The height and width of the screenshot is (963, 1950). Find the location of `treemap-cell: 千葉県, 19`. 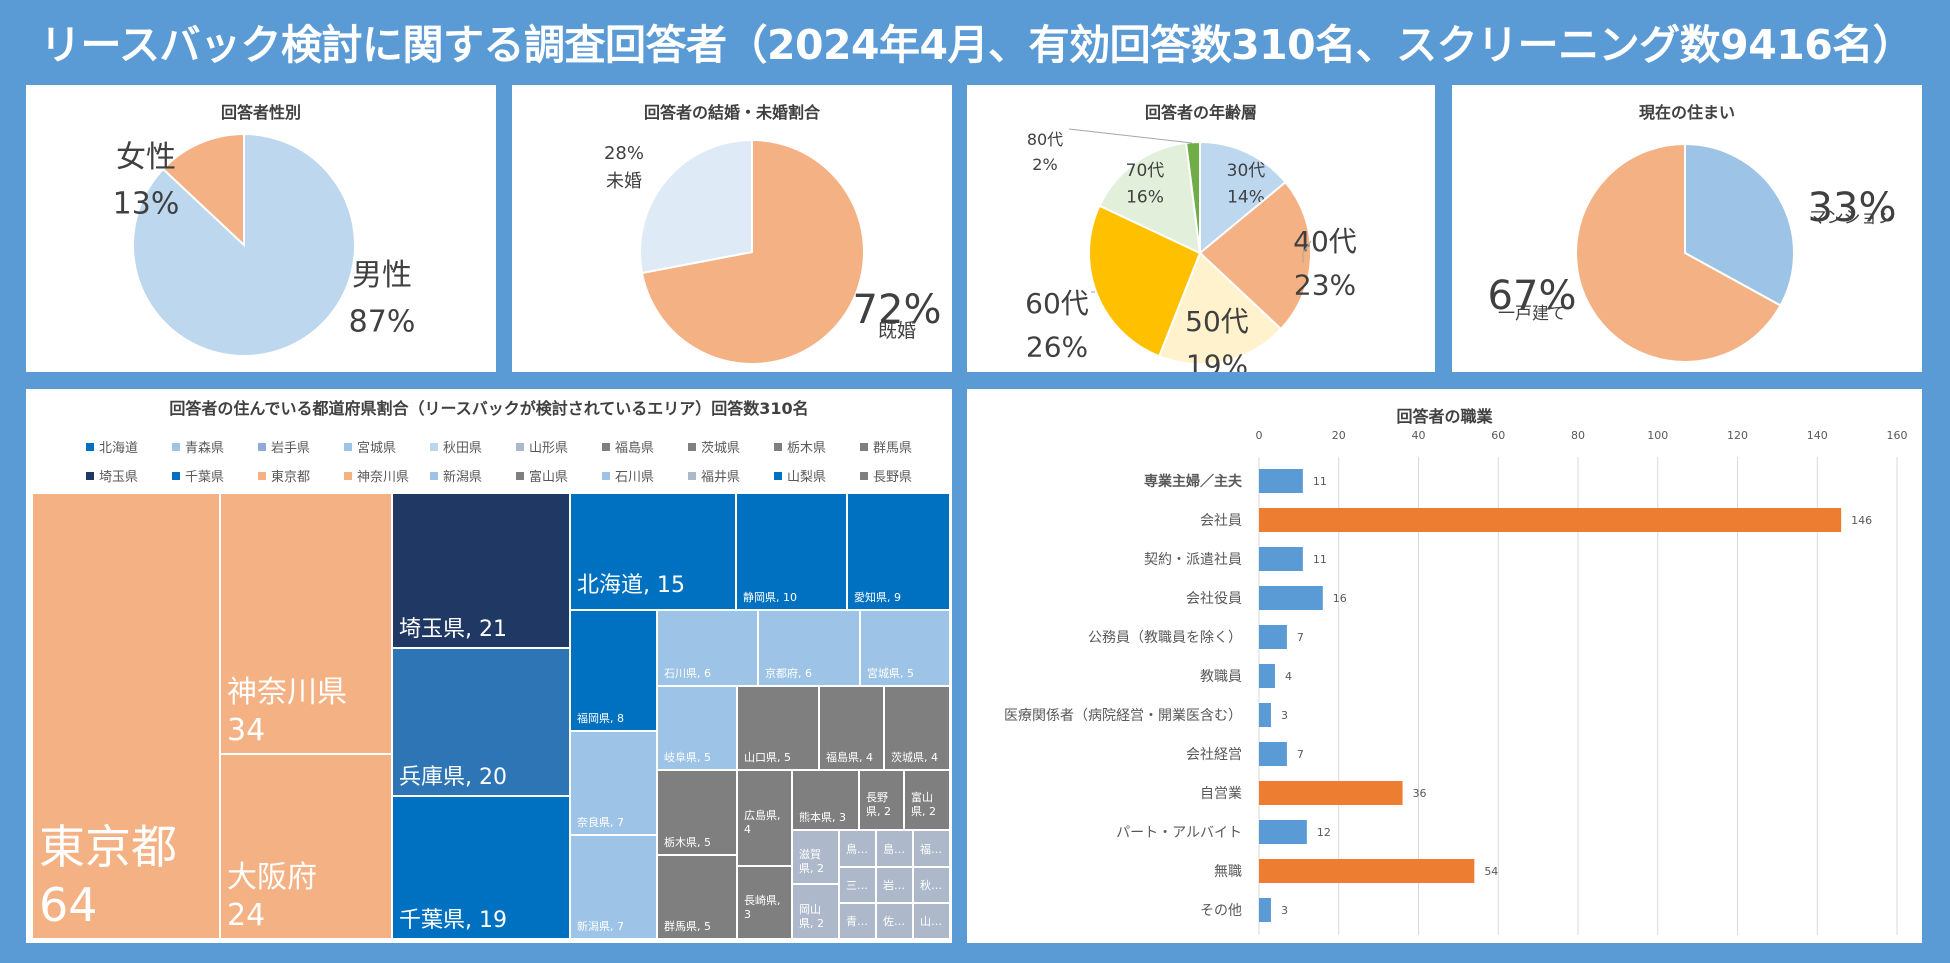

treemap-cell: 千葉県, 19 is located at coordinates (481, 867).